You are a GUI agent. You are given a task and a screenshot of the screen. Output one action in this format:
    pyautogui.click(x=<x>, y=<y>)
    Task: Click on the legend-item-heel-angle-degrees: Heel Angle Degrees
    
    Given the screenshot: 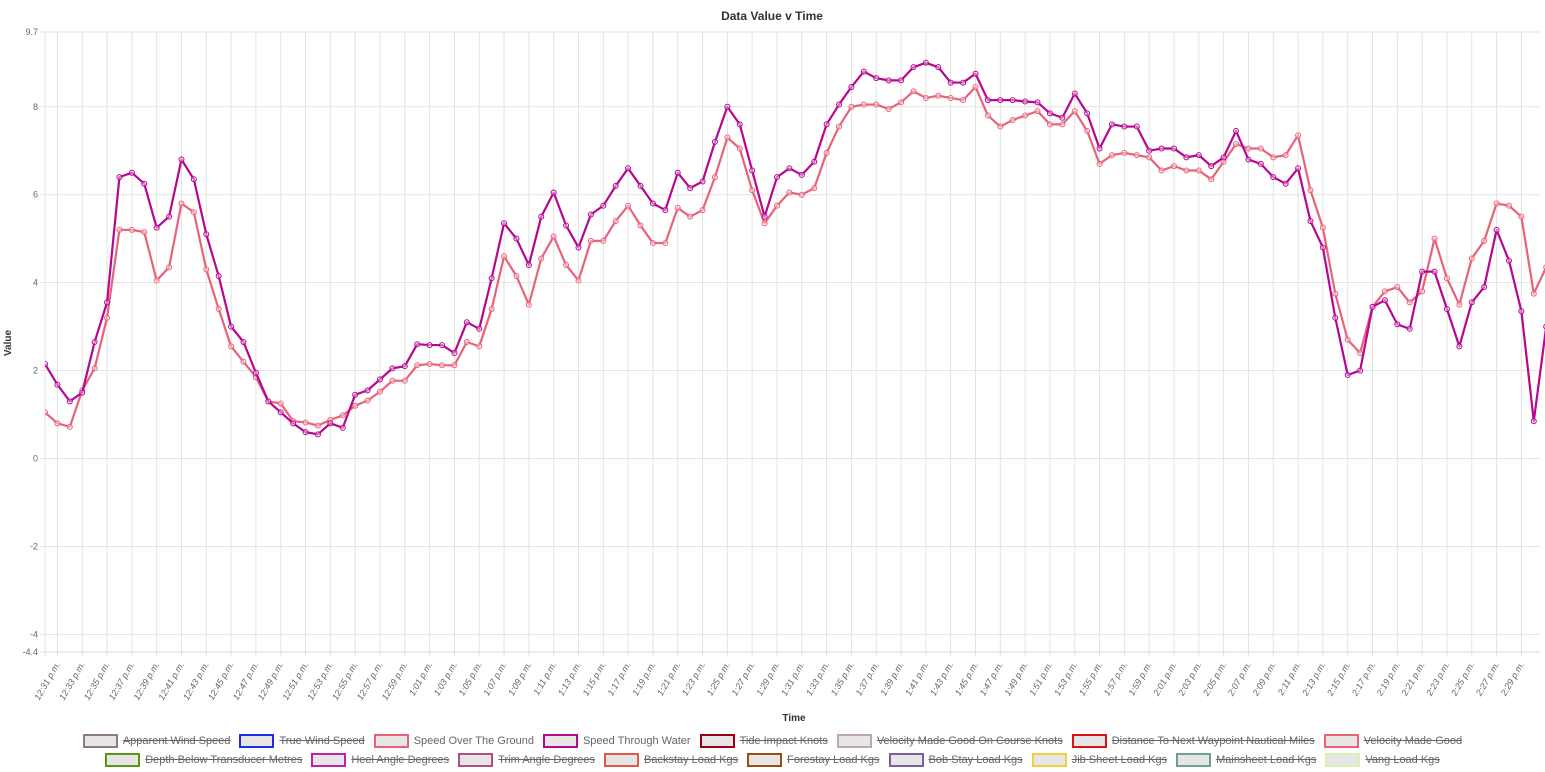 What is the action you would take?
    pyautogui.click(x=380, y=760)
    